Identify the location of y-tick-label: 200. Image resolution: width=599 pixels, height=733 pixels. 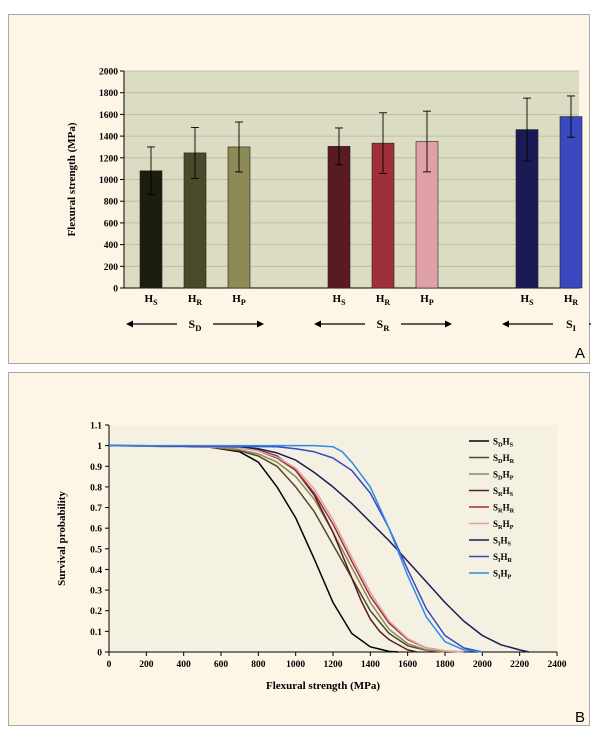
(111, 268).